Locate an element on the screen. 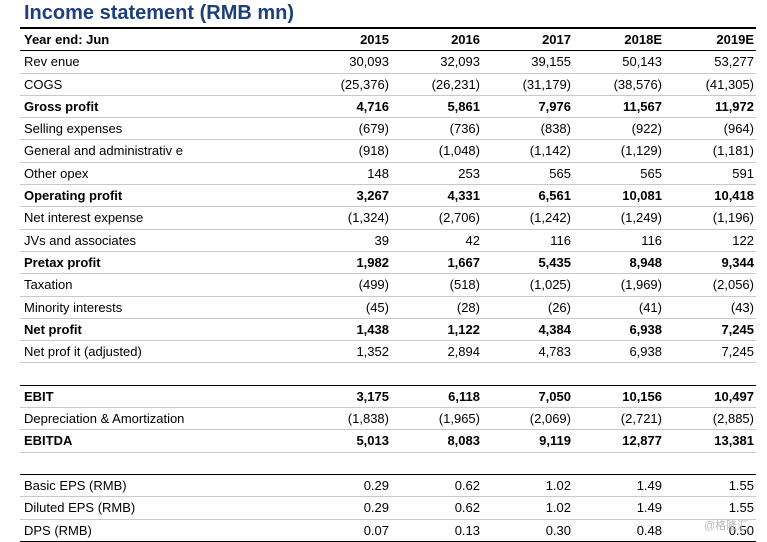  row-value: 0.30 is located at coordinates (527, 530).